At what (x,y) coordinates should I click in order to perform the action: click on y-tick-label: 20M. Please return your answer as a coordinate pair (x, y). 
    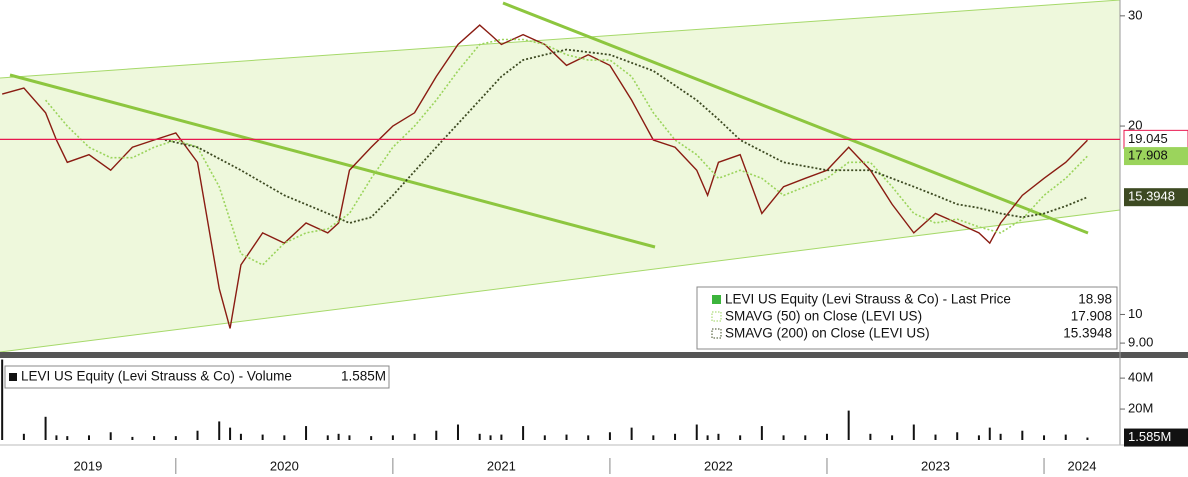
    Looking at the image, I should click on (1140, 407).